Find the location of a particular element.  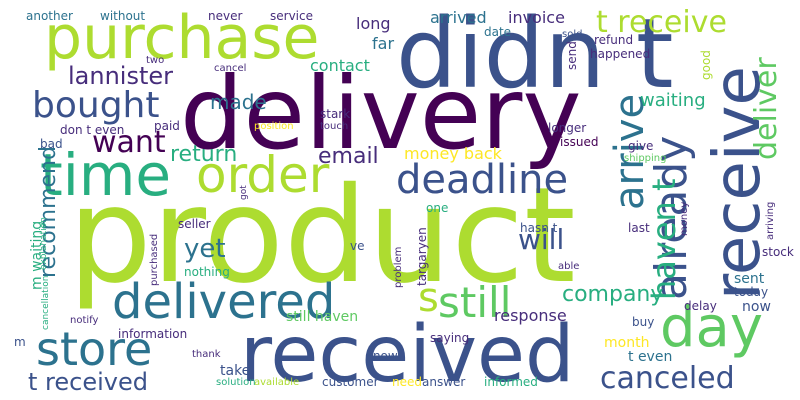

word-give: give is located at coordinates (641, 146).